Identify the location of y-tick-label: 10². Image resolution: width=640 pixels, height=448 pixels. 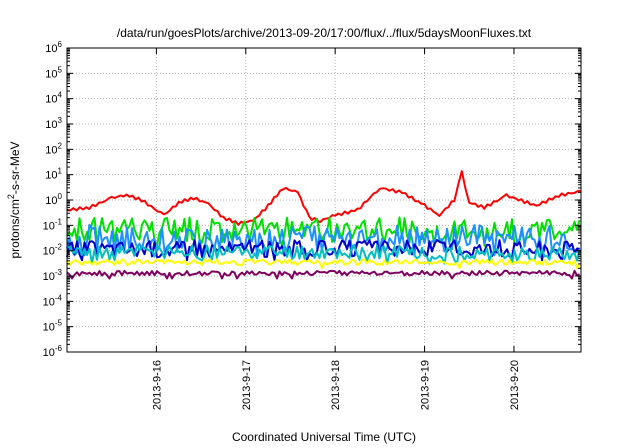
(53, 148).